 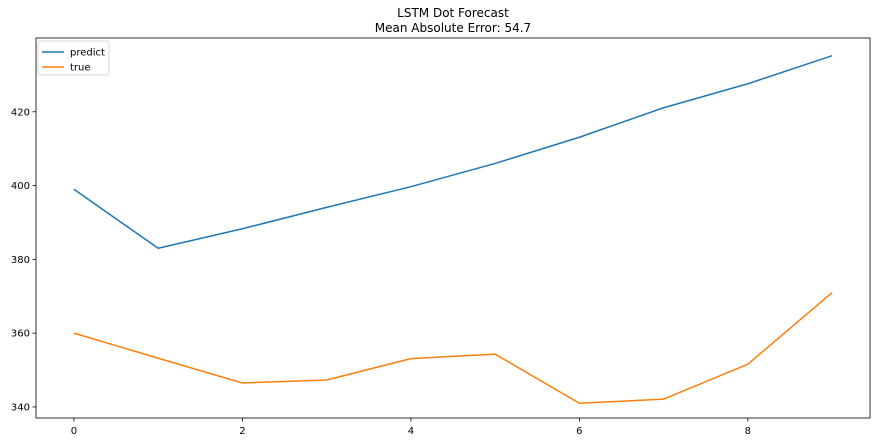 I want to click on y-tick-label: 340, so click(x=20, y=407).